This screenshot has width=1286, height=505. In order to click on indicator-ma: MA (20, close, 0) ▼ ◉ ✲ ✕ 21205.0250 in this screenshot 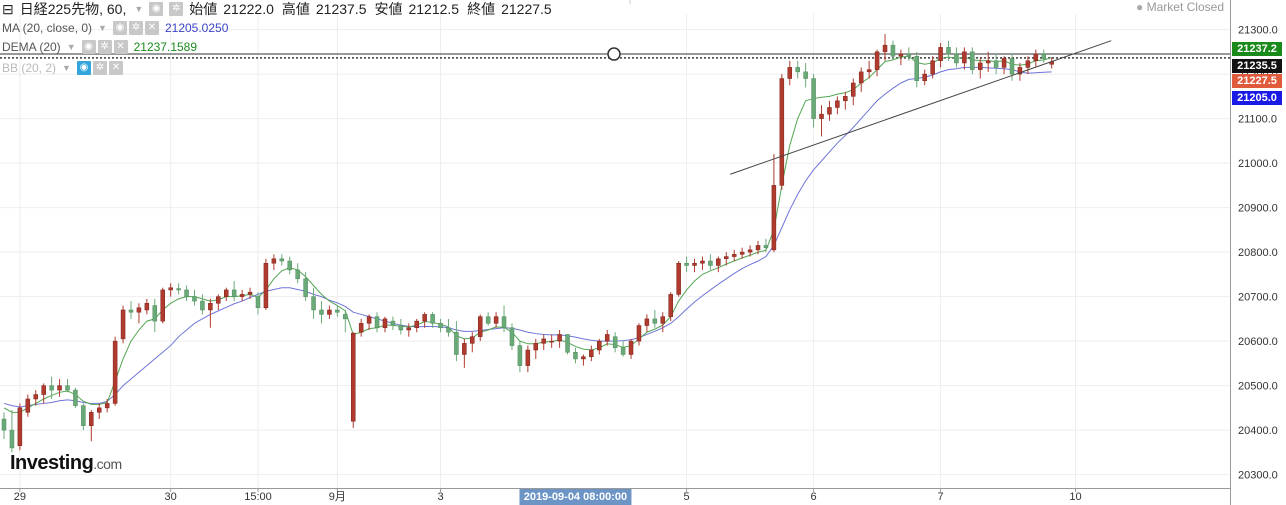, I will do `click(115, 28)`.